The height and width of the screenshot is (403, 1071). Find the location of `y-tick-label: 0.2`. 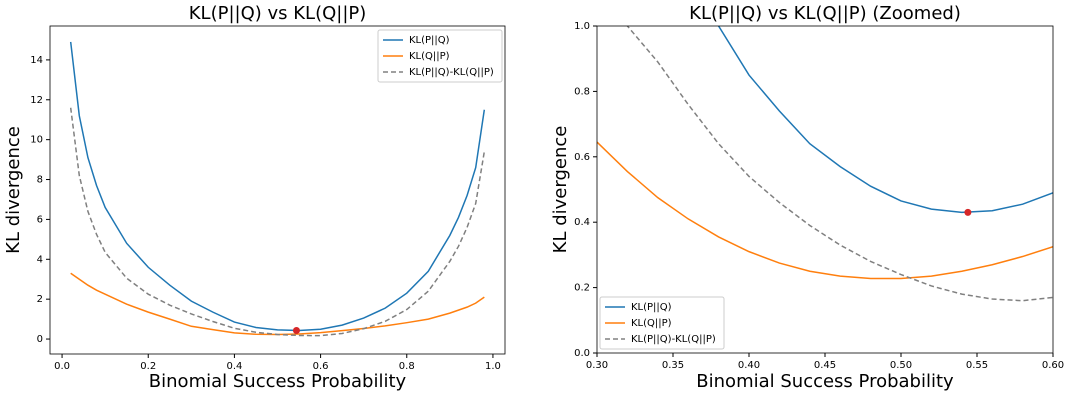

y-tick-label: 0.2 is located at coordinates (582, 288).